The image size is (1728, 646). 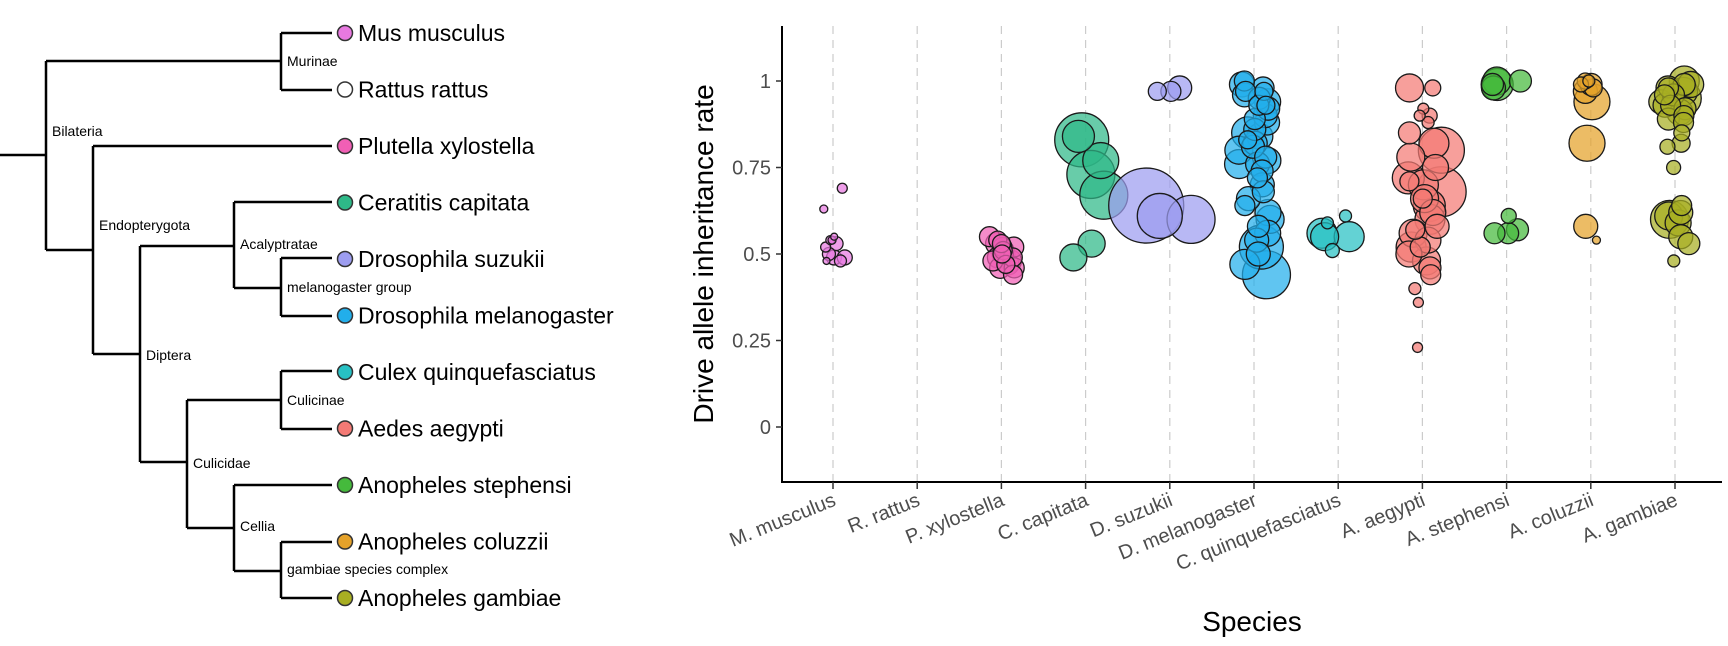 I want to click on y-axis-ticks: 0 0.25 0.5 0.75 1, so click(x=757, y=255).